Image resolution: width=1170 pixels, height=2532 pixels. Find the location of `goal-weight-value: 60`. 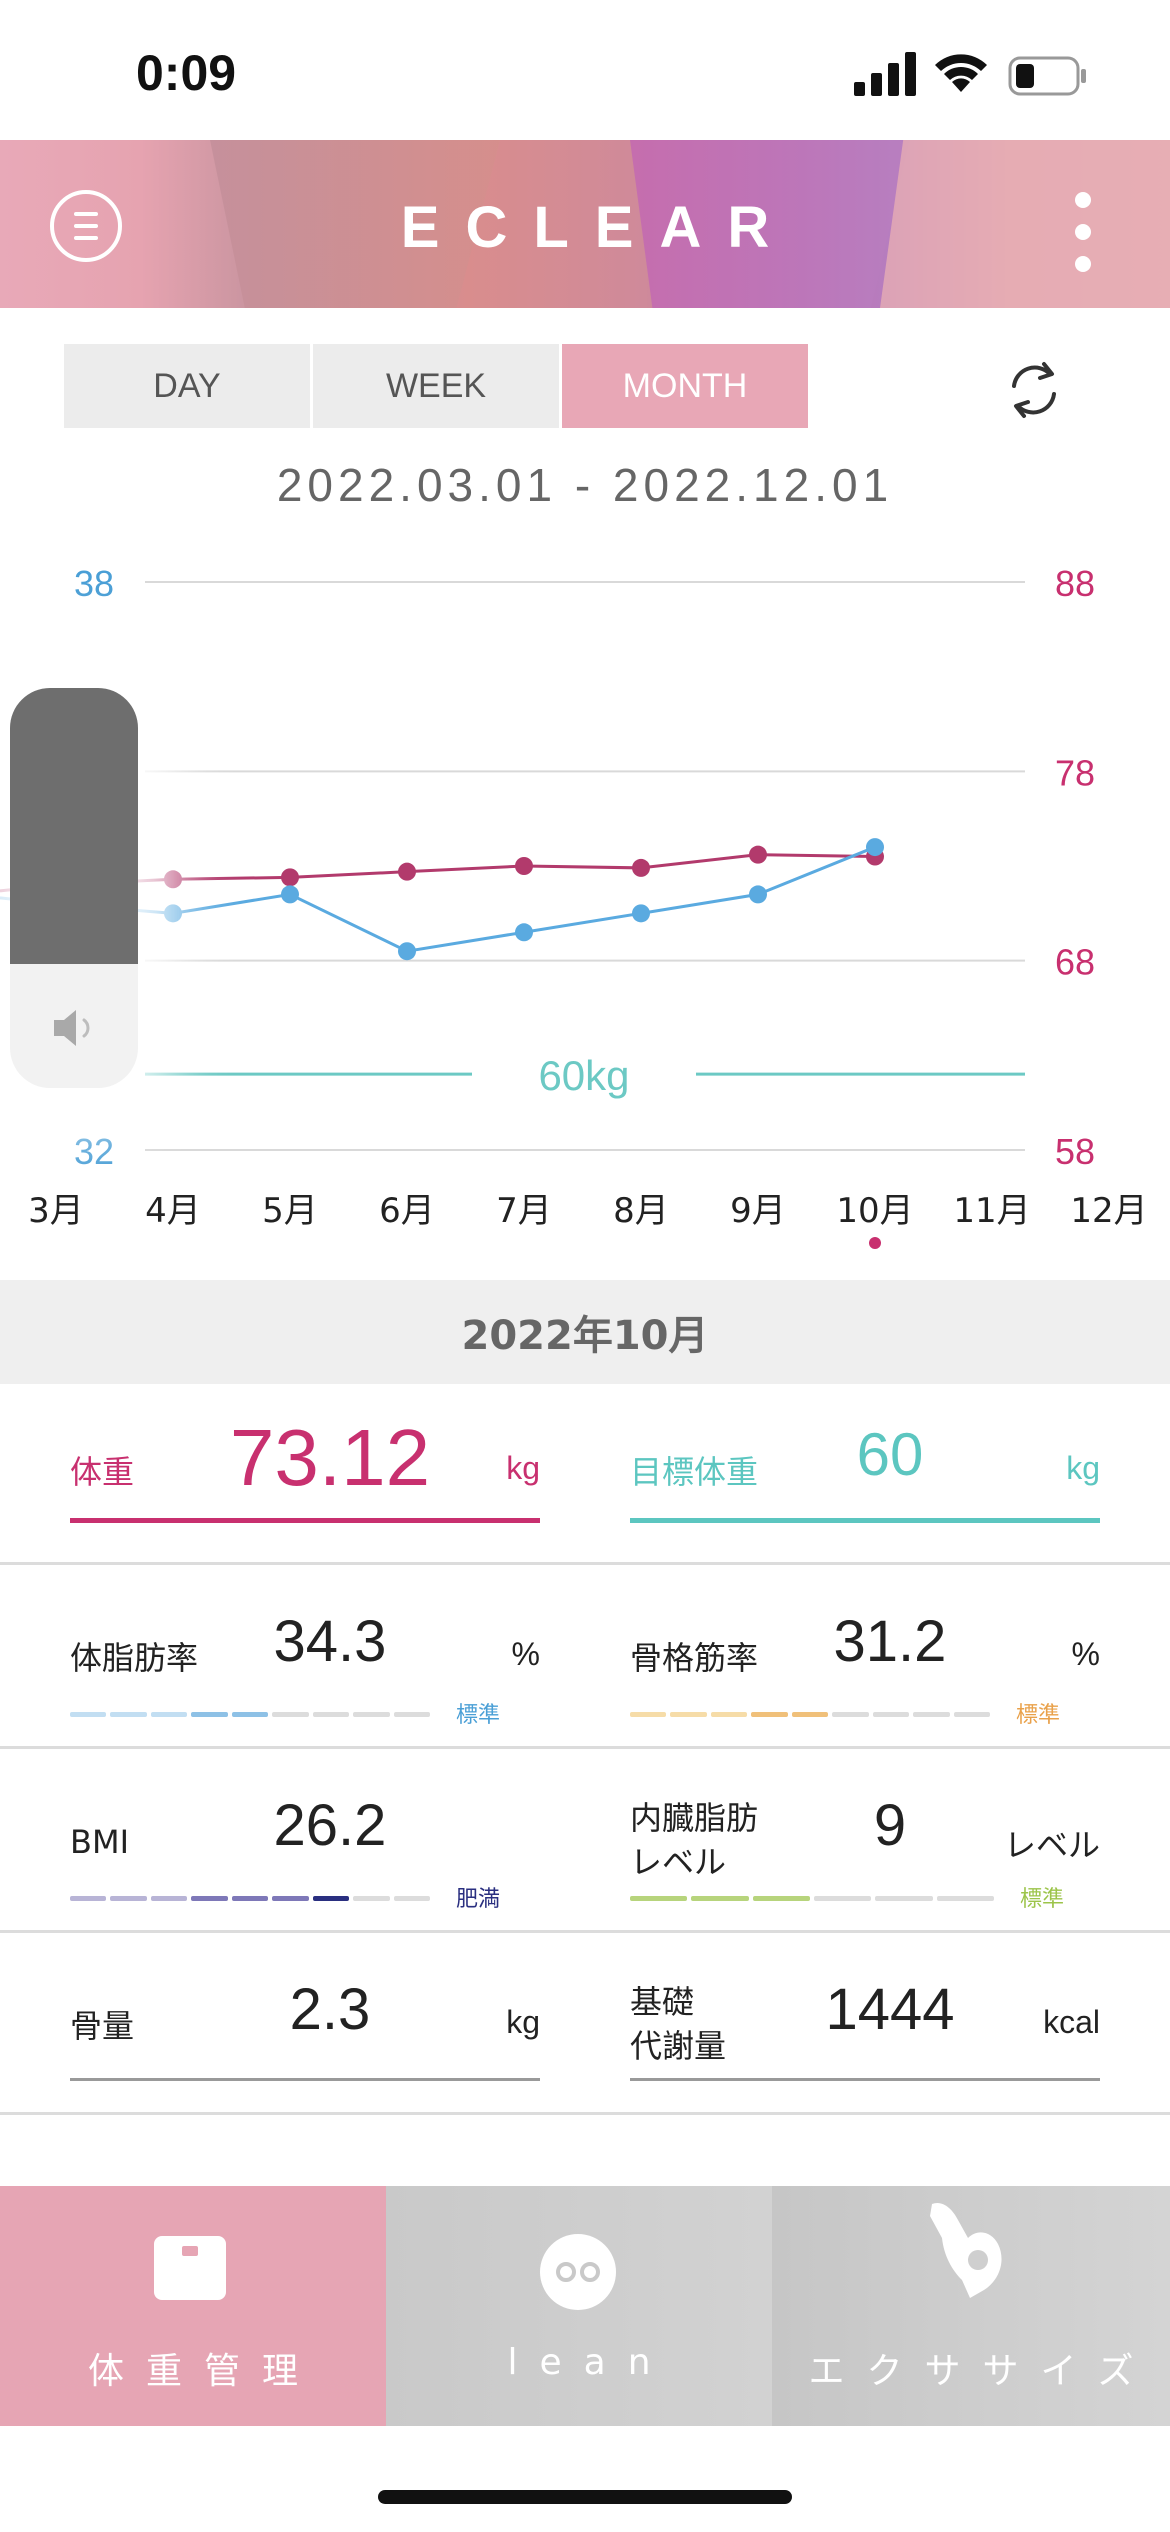

goal-weight-value: 60 is located at coordinates (890, 1454).